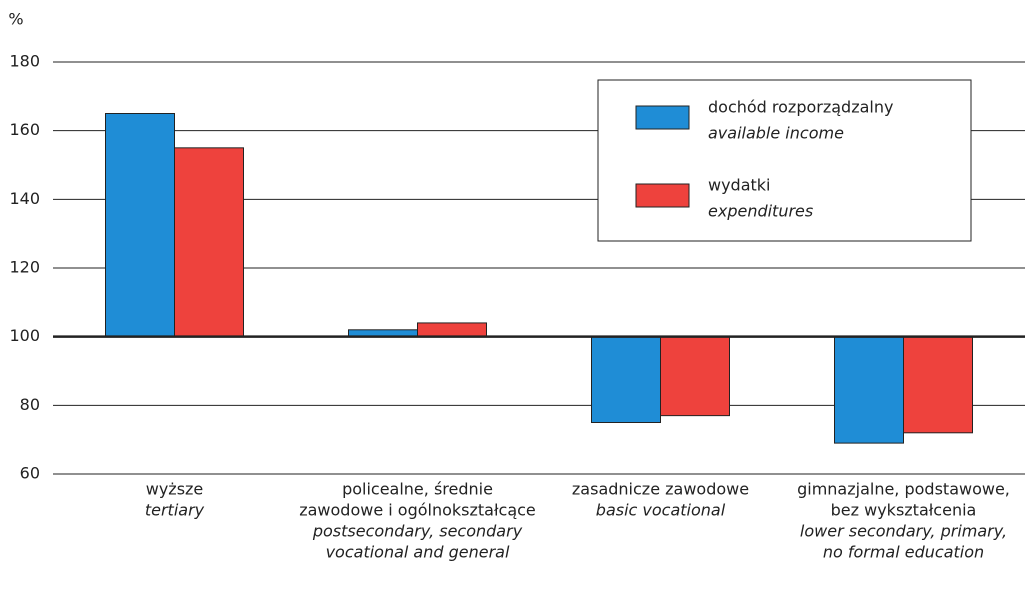  What do you see at coordinates (24, 129) in the screenshot?
I see `y-tick-label: 160` at bounding box center [24, 129].